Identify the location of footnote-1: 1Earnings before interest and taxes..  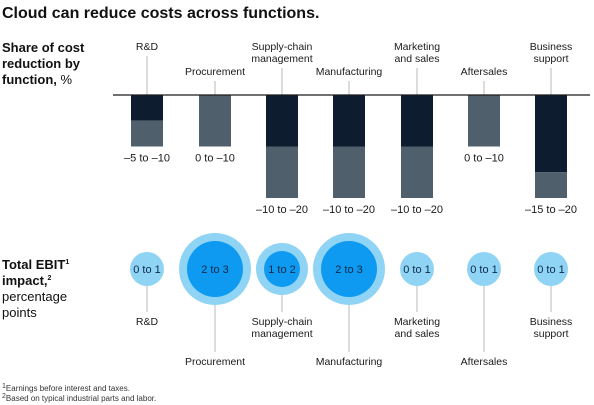
(66, 388).